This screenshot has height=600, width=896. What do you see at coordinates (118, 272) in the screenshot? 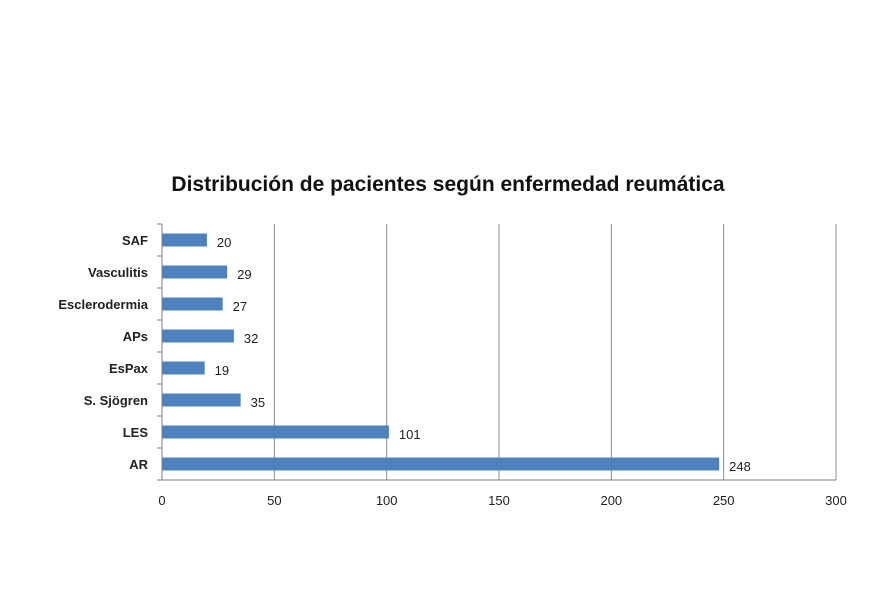
I see `category-label: Vasculitis` at bounding box center [118, 272].